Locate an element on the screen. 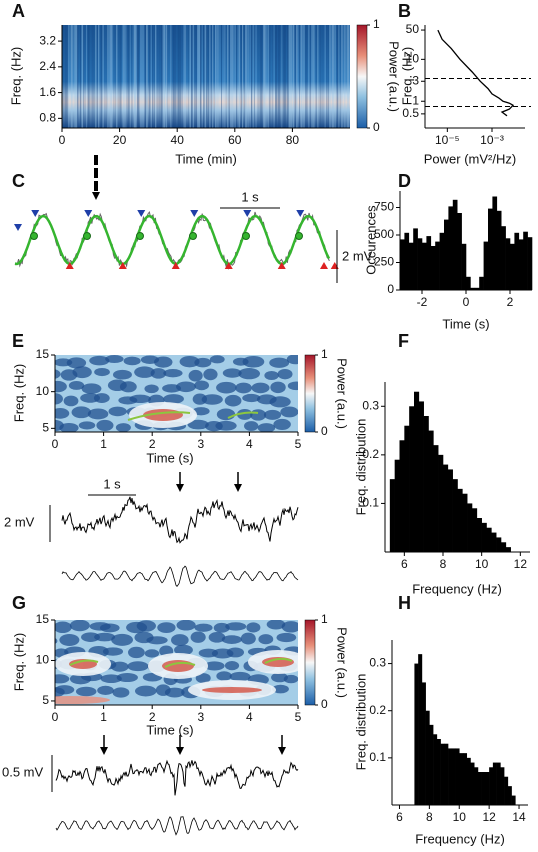 Image resolution: width=538 pixels, height=852 pixels. y-tick-label: 3.2 is located at coordinates (47, 40).